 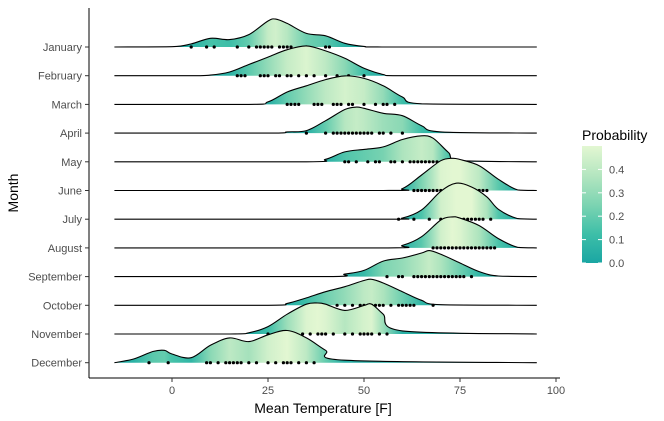 I want to click on ridge-may, so click(x=325, y=149).